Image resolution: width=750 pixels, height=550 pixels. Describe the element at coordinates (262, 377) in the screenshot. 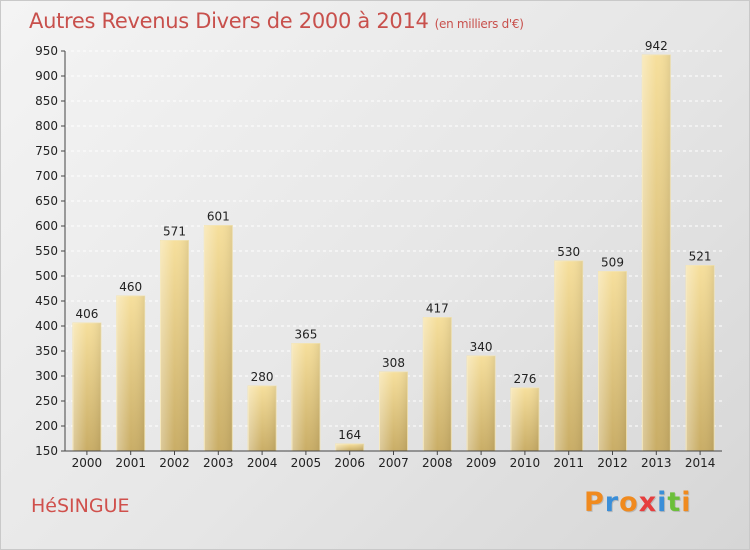

I see `bar-value-label: 280` at that location.